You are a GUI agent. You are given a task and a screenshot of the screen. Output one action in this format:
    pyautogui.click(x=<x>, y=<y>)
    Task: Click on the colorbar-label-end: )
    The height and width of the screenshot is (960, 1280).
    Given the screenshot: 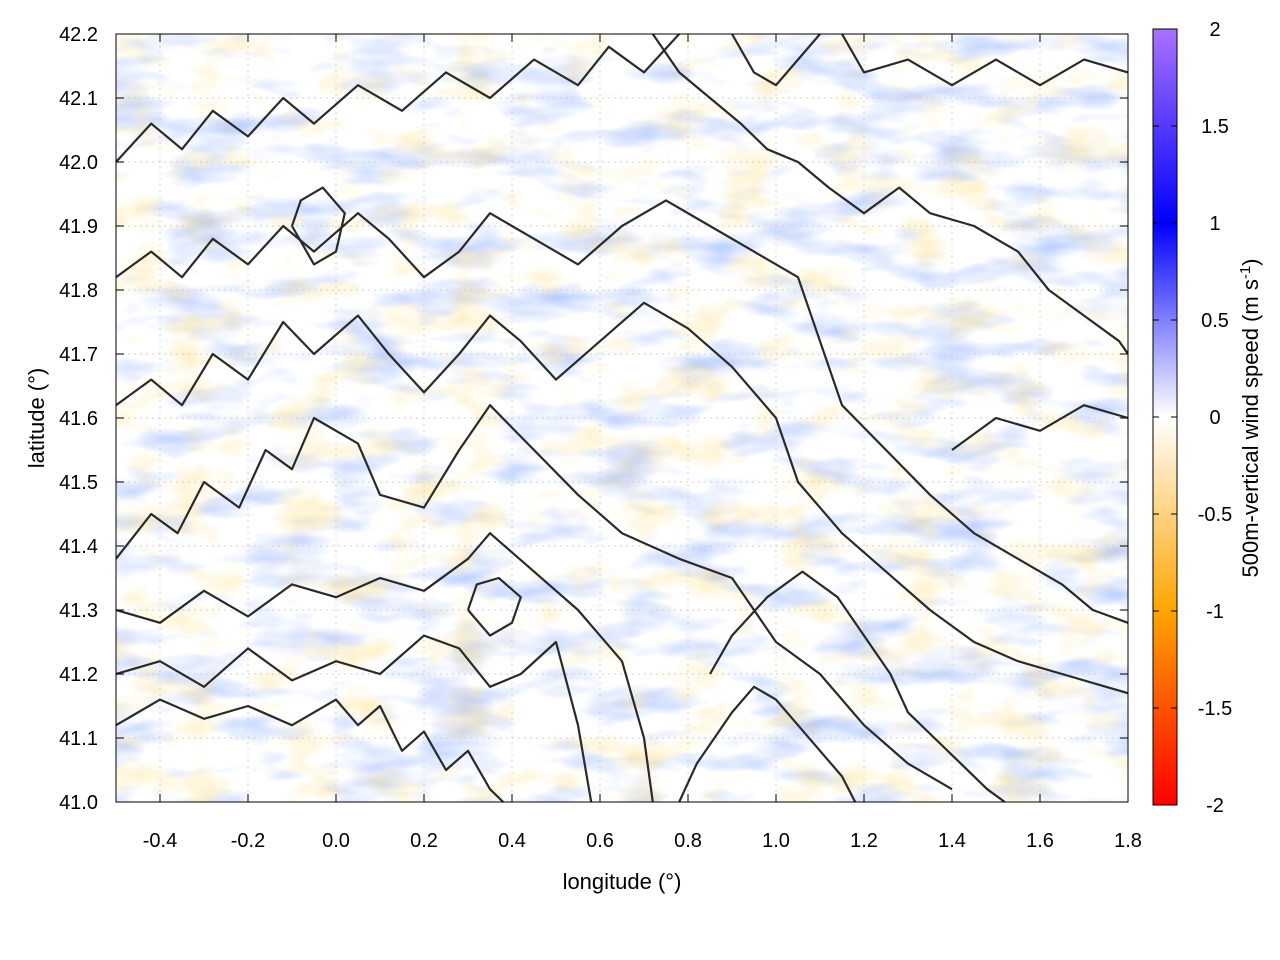 What is the action you would take?
    pyautogui.click(x=1250, y=261)
    